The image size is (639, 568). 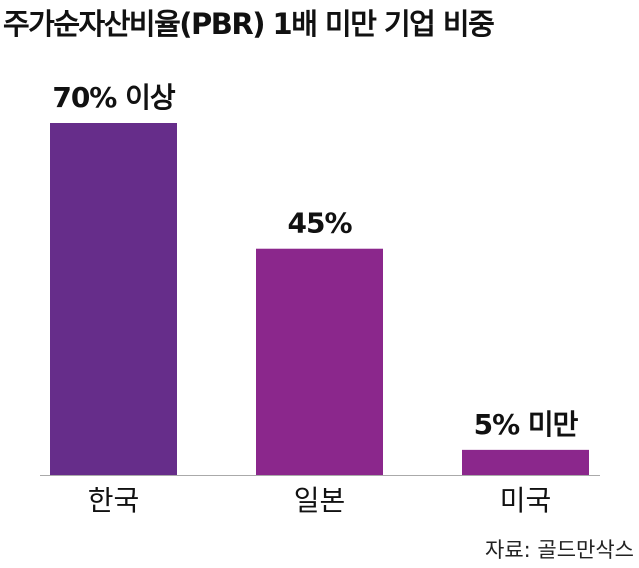 I want to click on x-tick-label: 미국, so click(x=526, y=500).